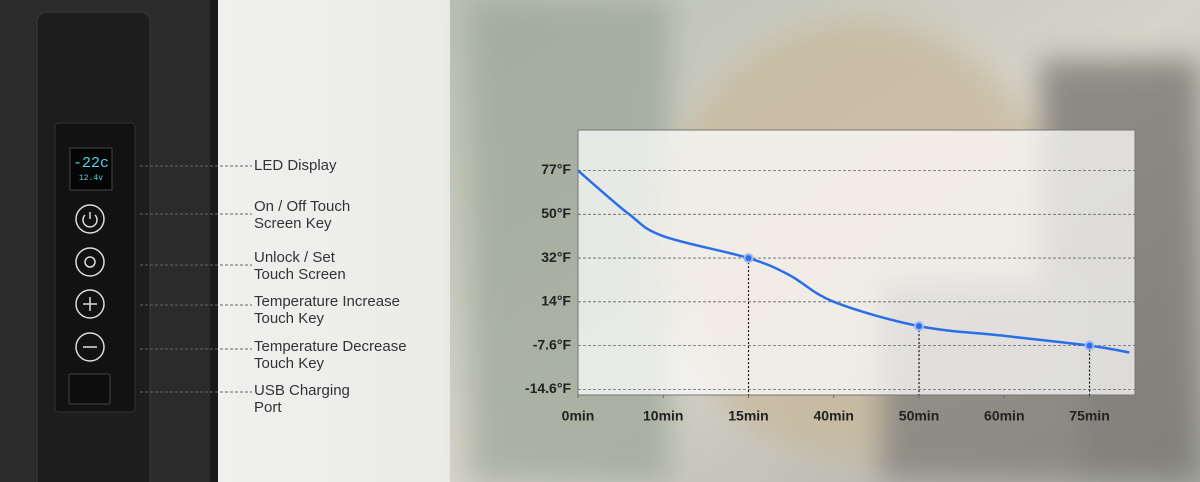 Image resolution: width=1200 pixels, height=482 pixels. Describe the element at coordinates (556, 169) in the screenshot. I see `y-tick-label: 77°F` at that location.